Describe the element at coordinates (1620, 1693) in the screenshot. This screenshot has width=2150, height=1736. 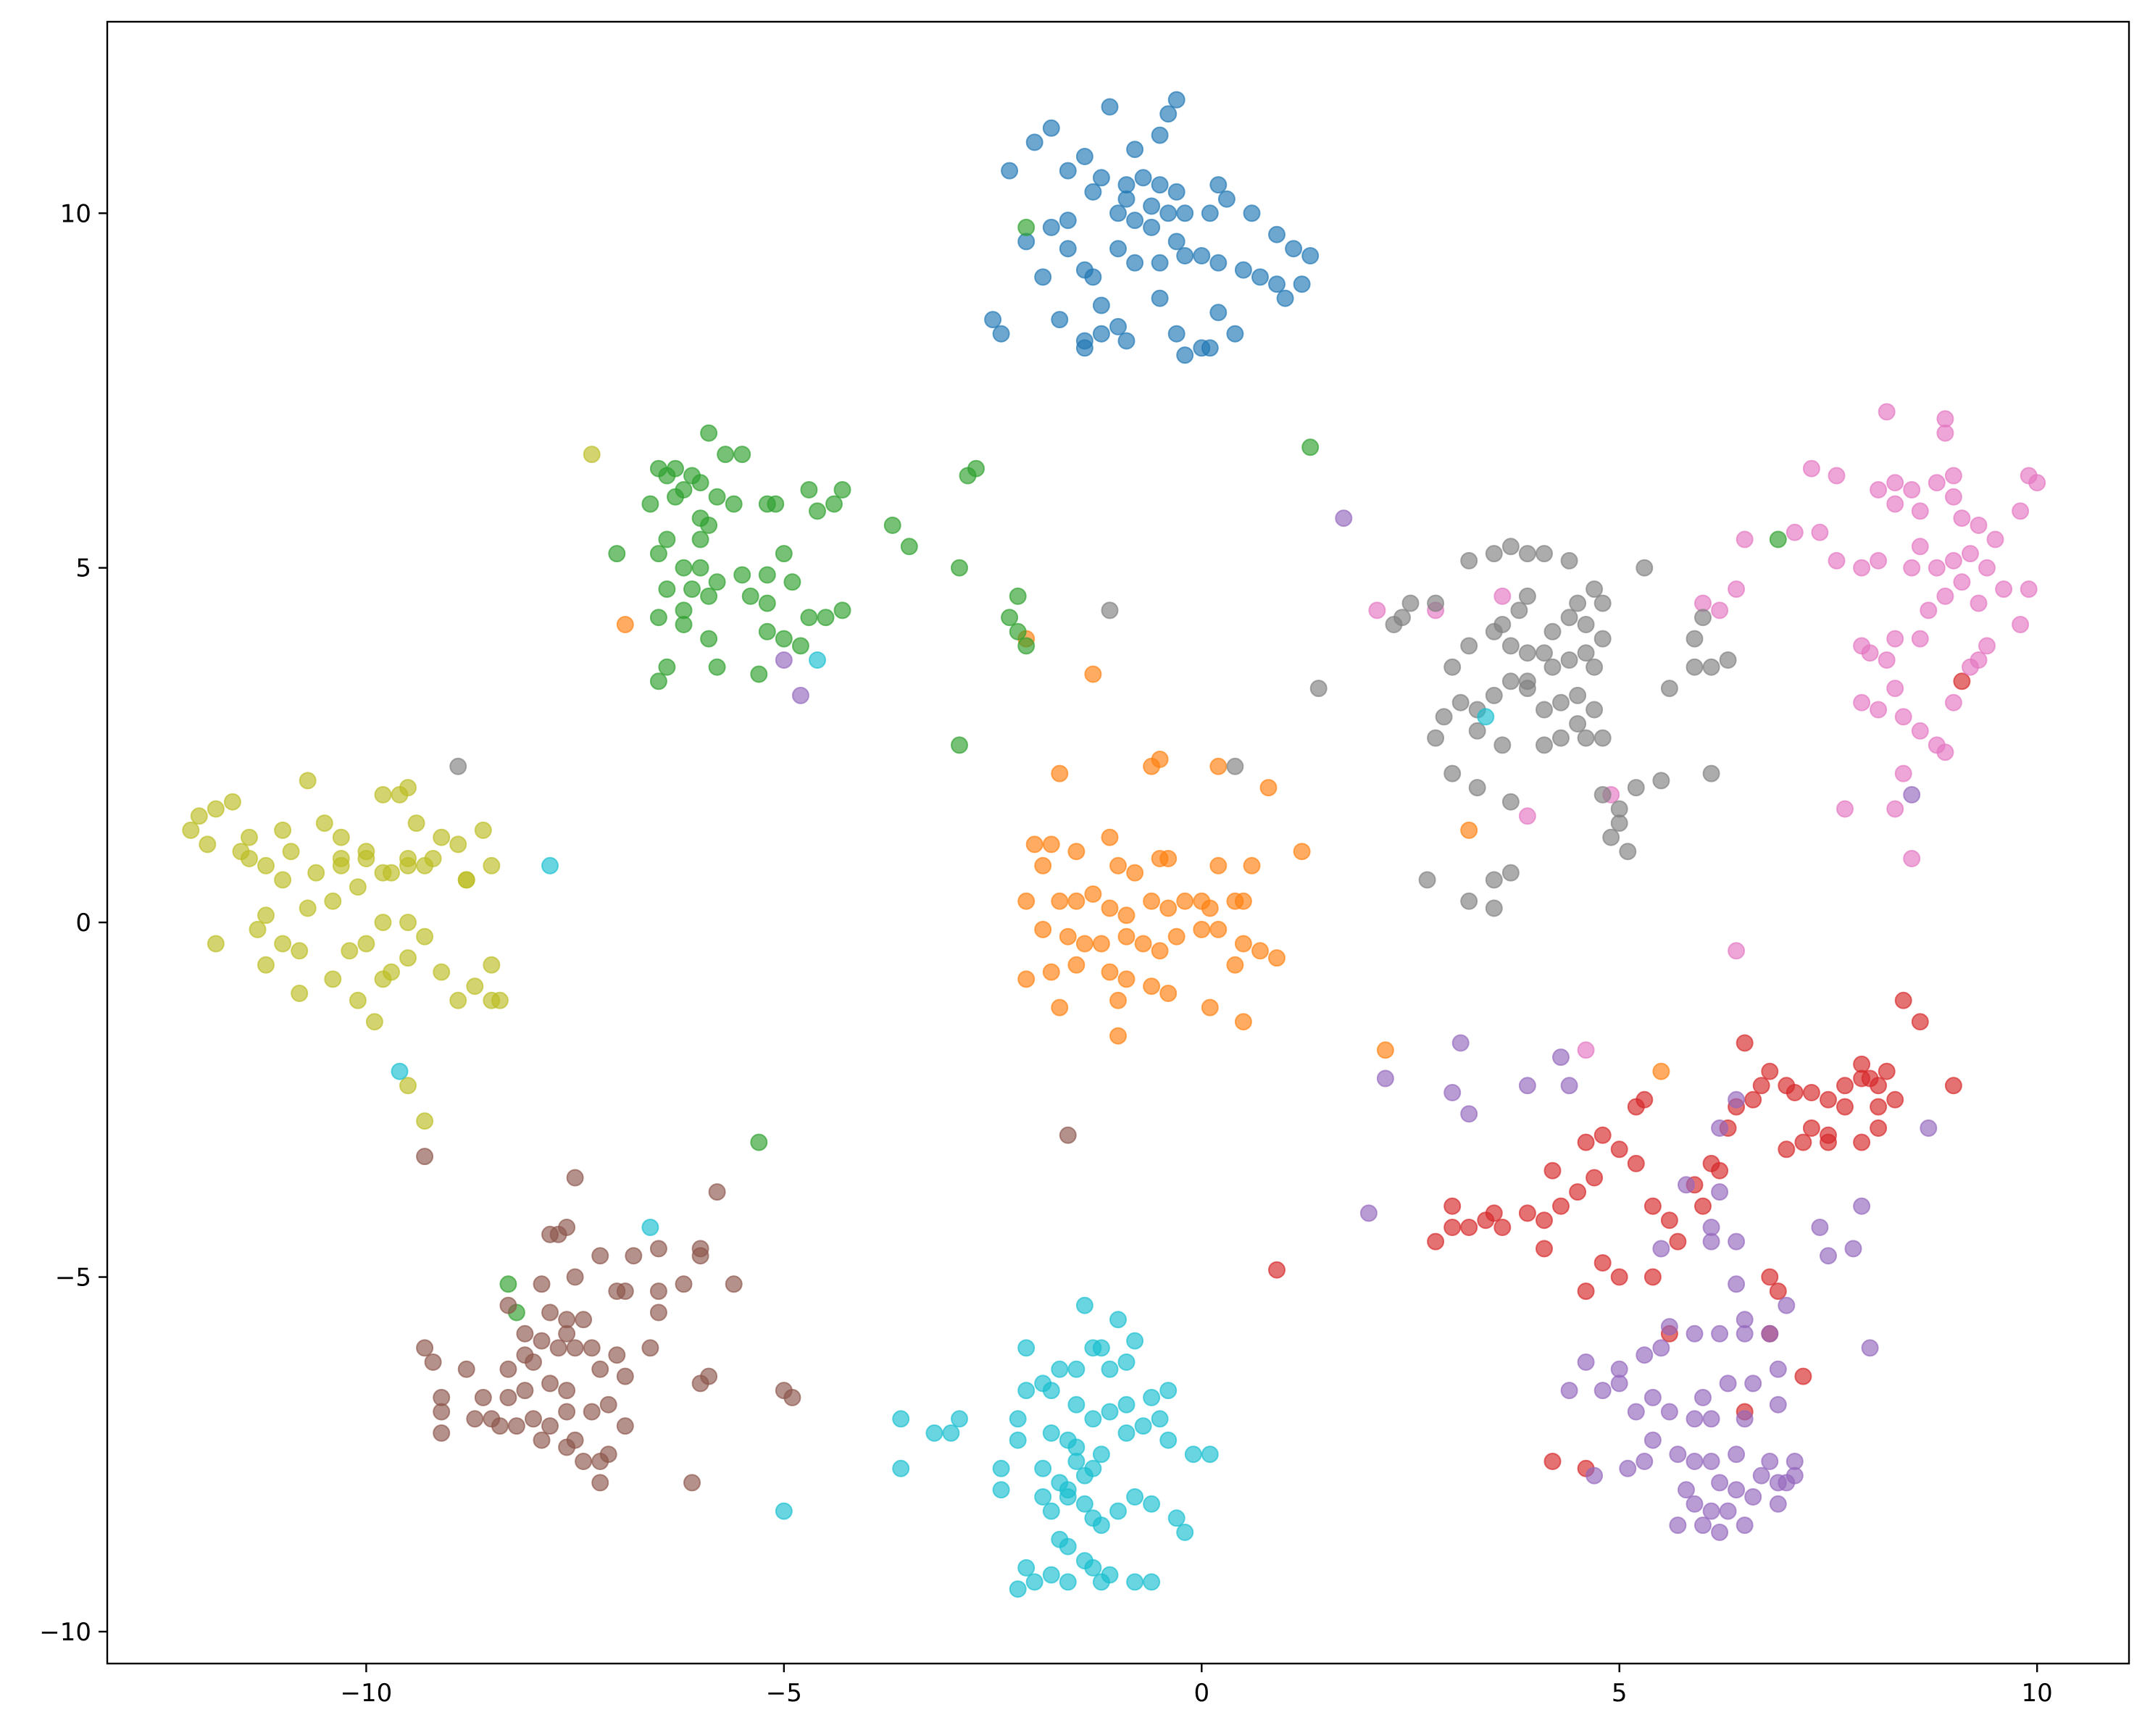
I see `x-tick-label: 5` at that location.